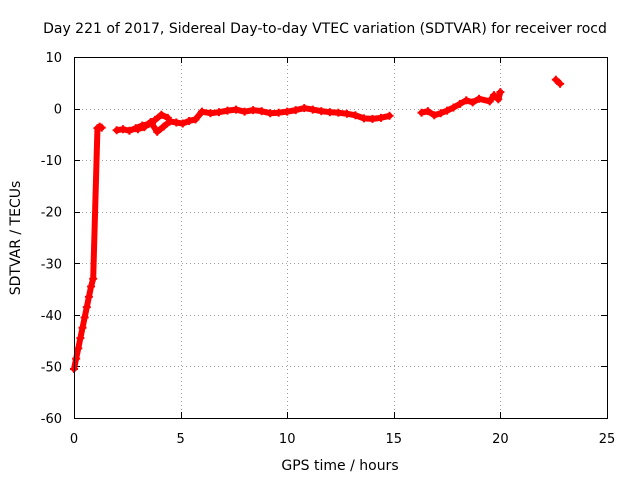 Image resolution: width=640 pixels, height=480 pixels. Describe the element at coordinates (287, 439) in the screenshot. I see `x-tick-label: 10` at that location.